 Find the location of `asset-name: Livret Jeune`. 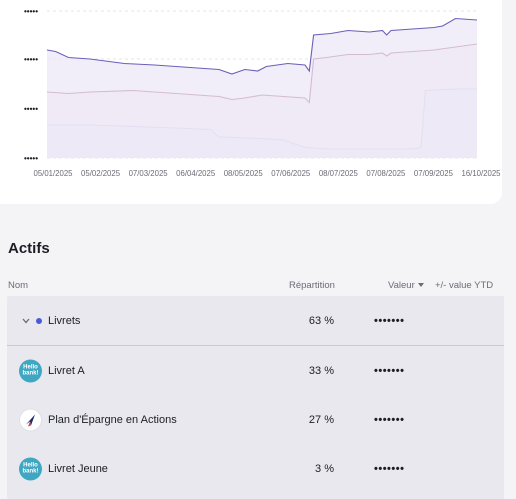

asset-name: Livret Jeune is located at coordinates (78, 468).